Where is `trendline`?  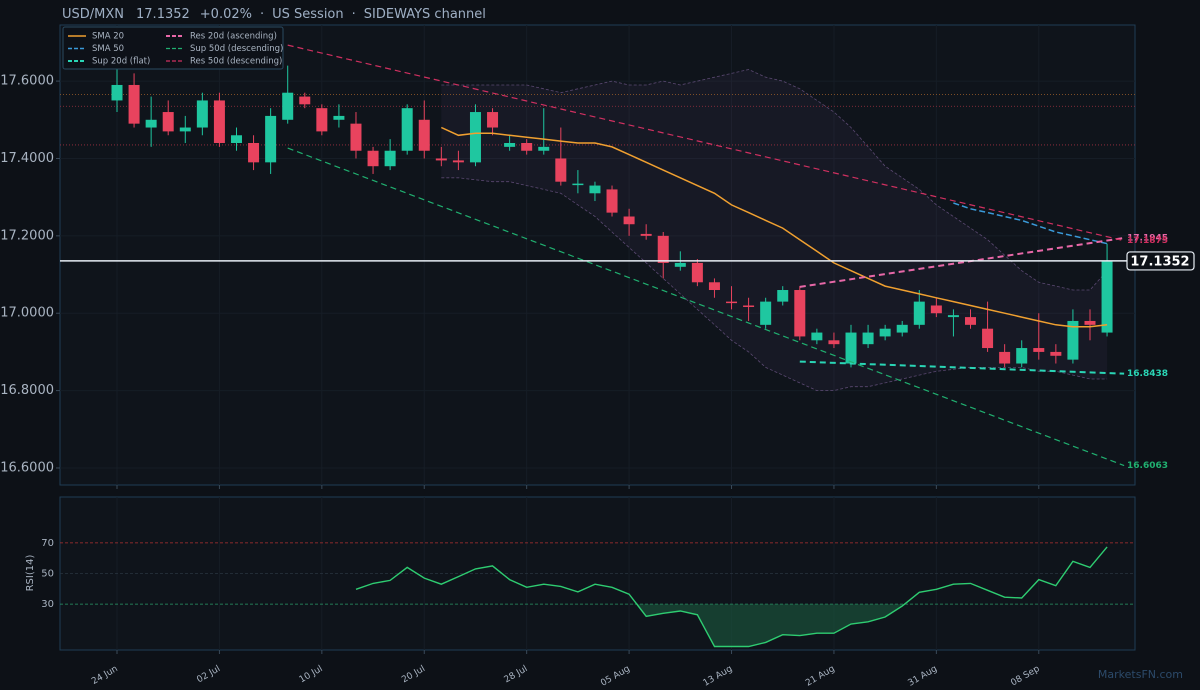
trendline is located at coordinates (962, 367).